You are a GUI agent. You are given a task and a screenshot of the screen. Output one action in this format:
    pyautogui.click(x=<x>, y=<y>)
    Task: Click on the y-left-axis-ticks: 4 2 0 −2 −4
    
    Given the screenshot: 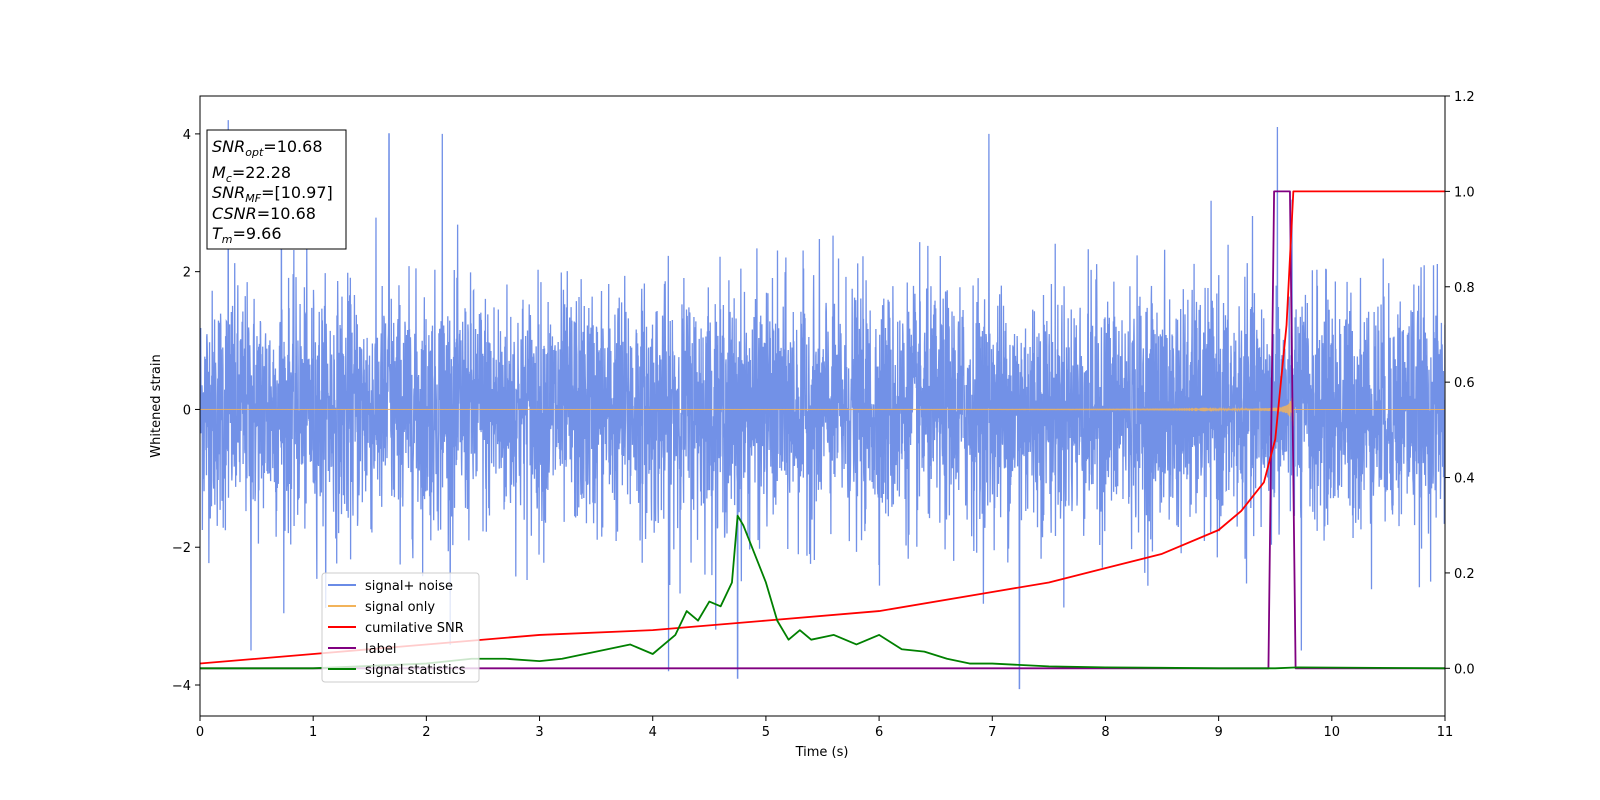 What is the action you would take?
    pyautogui.click(x=186, y=411)
    